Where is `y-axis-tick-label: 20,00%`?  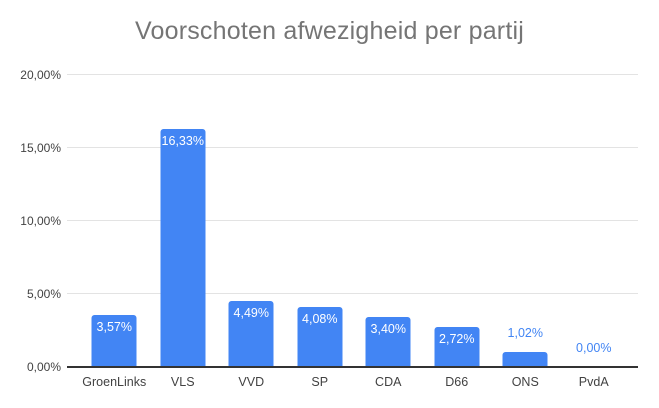
y-axis-tick-label: 20,00% is located at coordinates (40, 75).